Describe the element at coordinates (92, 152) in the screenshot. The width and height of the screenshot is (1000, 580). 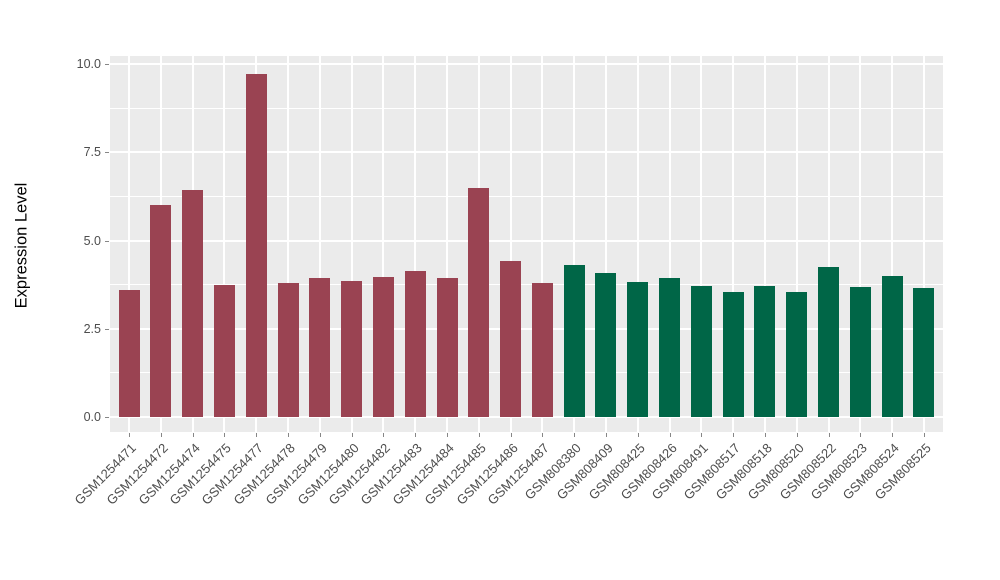
I see `y-tick-label: 7.5` at that location.